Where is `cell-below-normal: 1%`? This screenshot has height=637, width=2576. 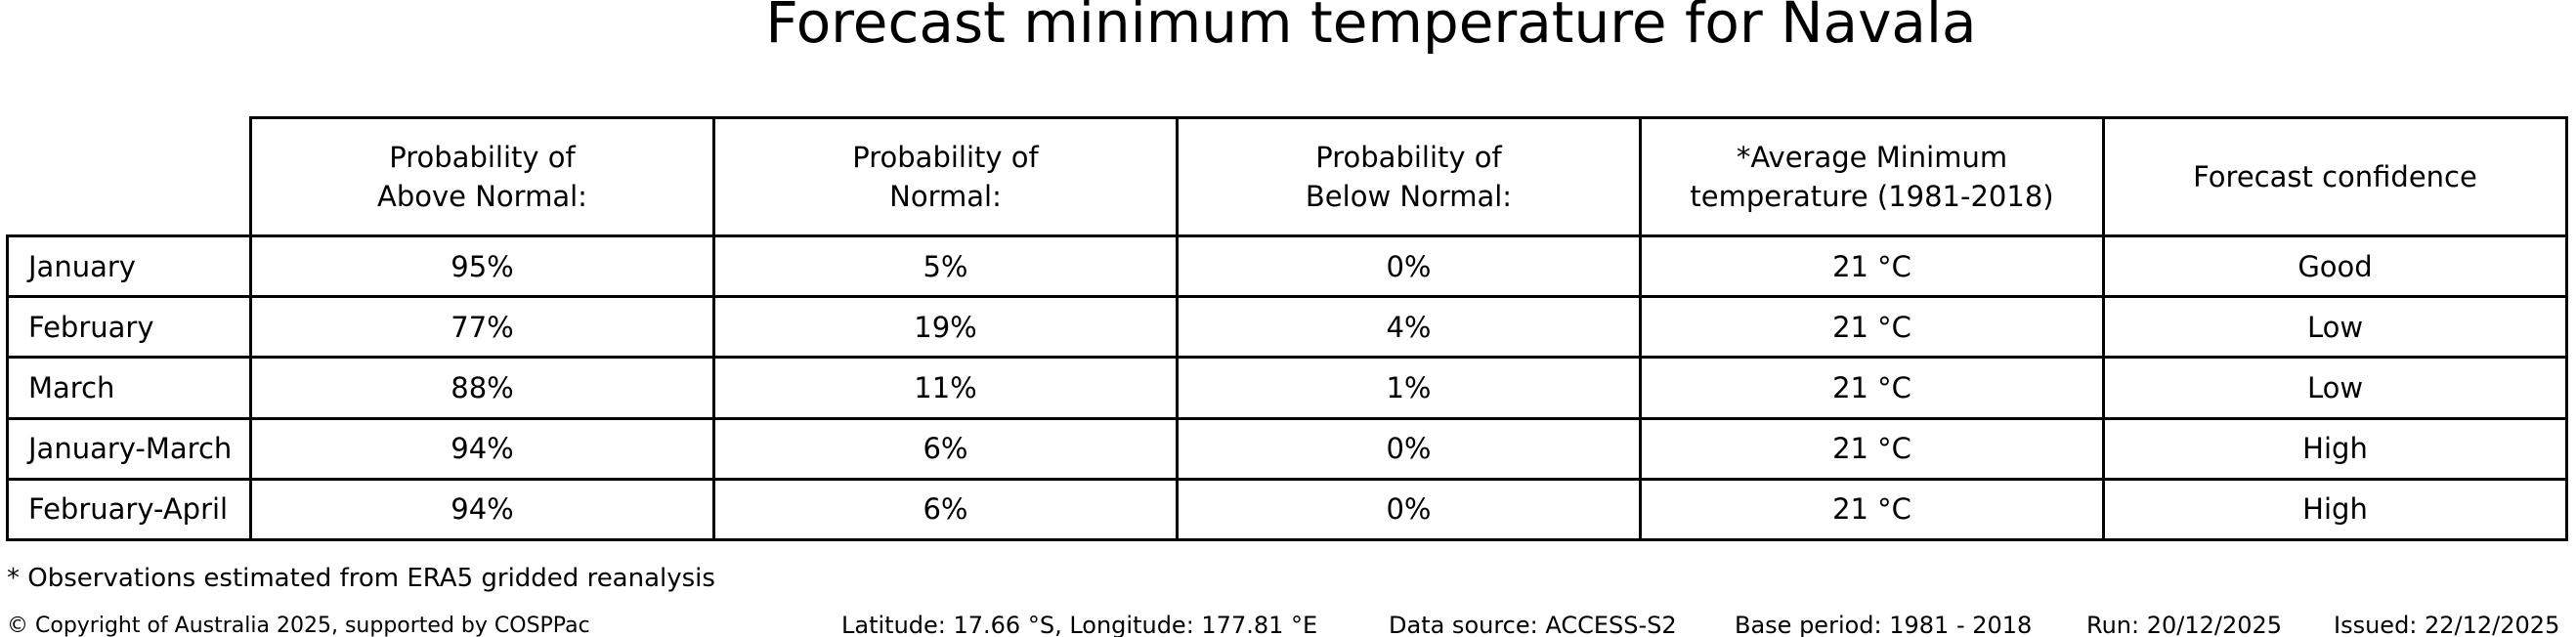
cell-below-normal: 1% is located at coordinates (1409, 388).